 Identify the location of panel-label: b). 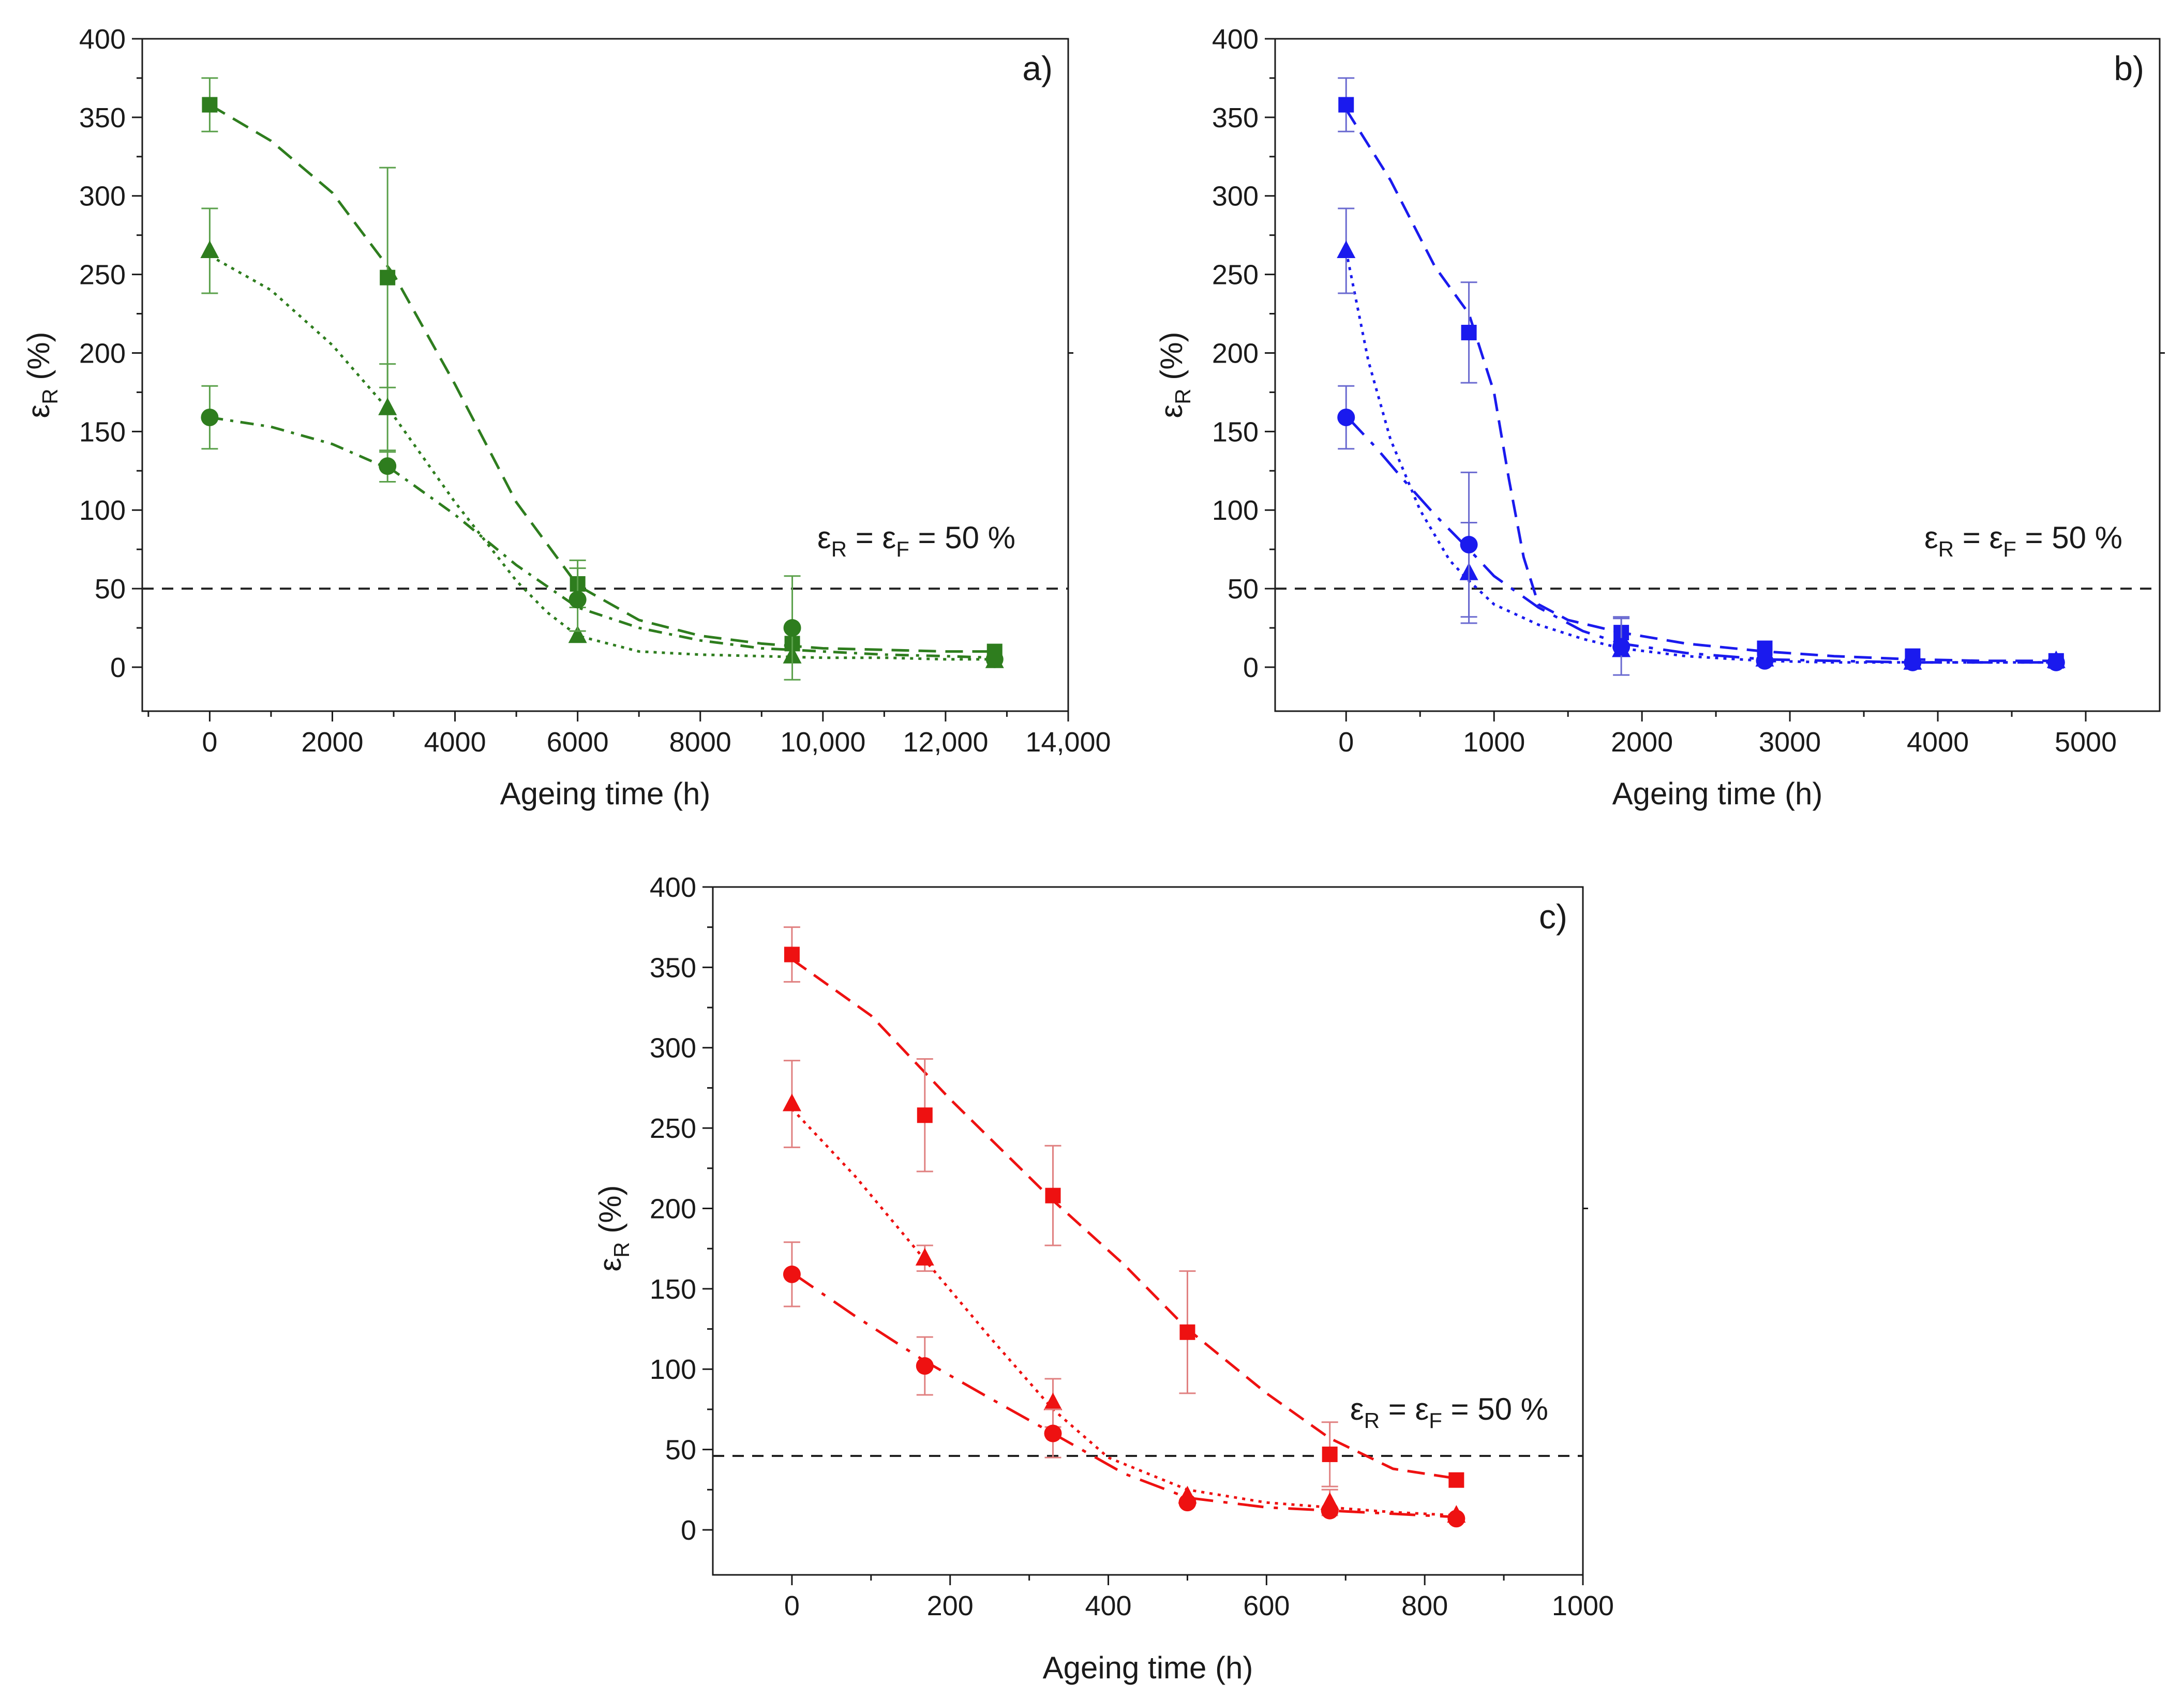
(2129, 68).